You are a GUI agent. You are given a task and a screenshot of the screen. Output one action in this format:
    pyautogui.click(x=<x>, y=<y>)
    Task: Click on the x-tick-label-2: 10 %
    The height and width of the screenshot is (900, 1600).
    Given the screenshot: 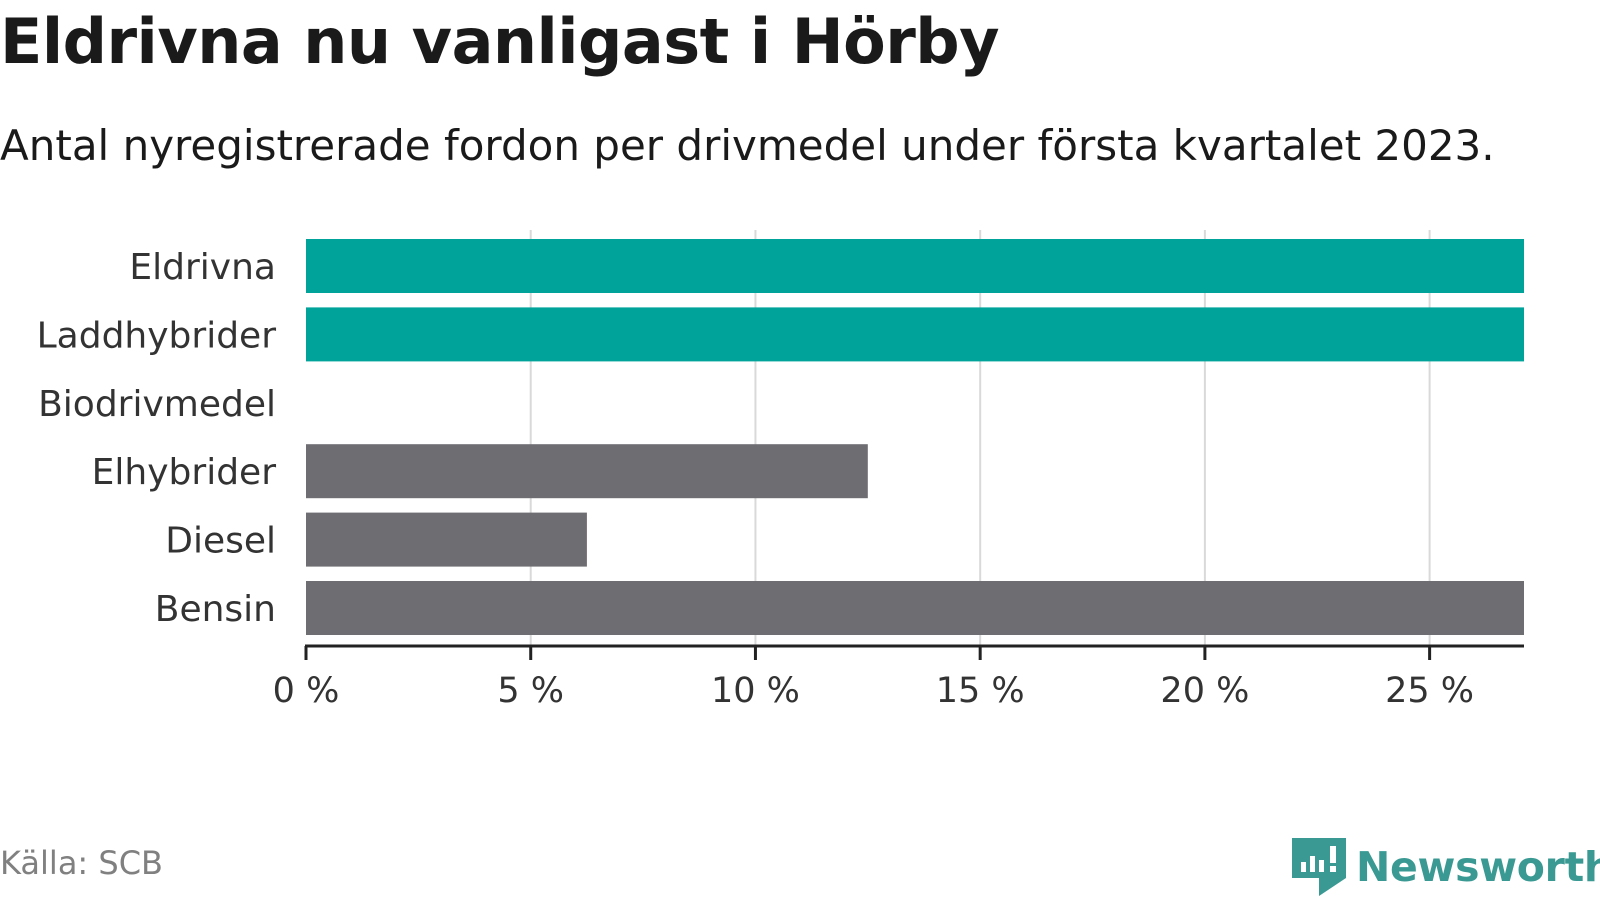 What is the action you would take?
    pyautogui.click(x=755, y=691)
    